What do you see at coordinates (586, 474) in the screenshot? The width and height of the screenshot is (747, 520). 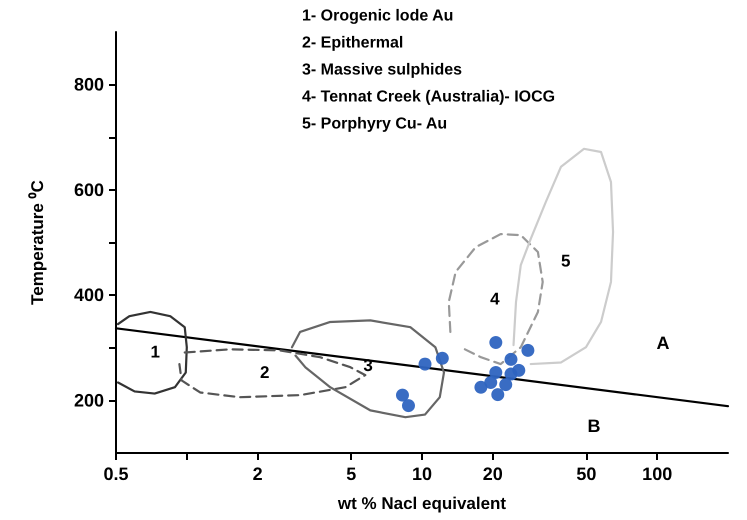 I see `x-tick-label: 50` at bounding box center [586, 474].